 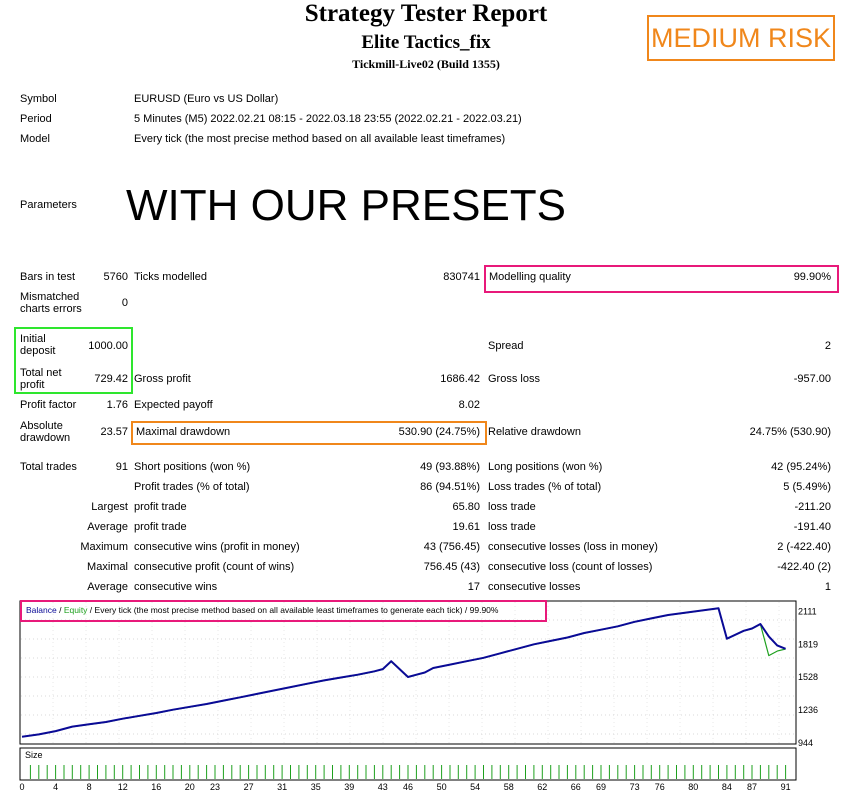 I want to click on y-tick-label: 1528, so click(x=808, y=677).